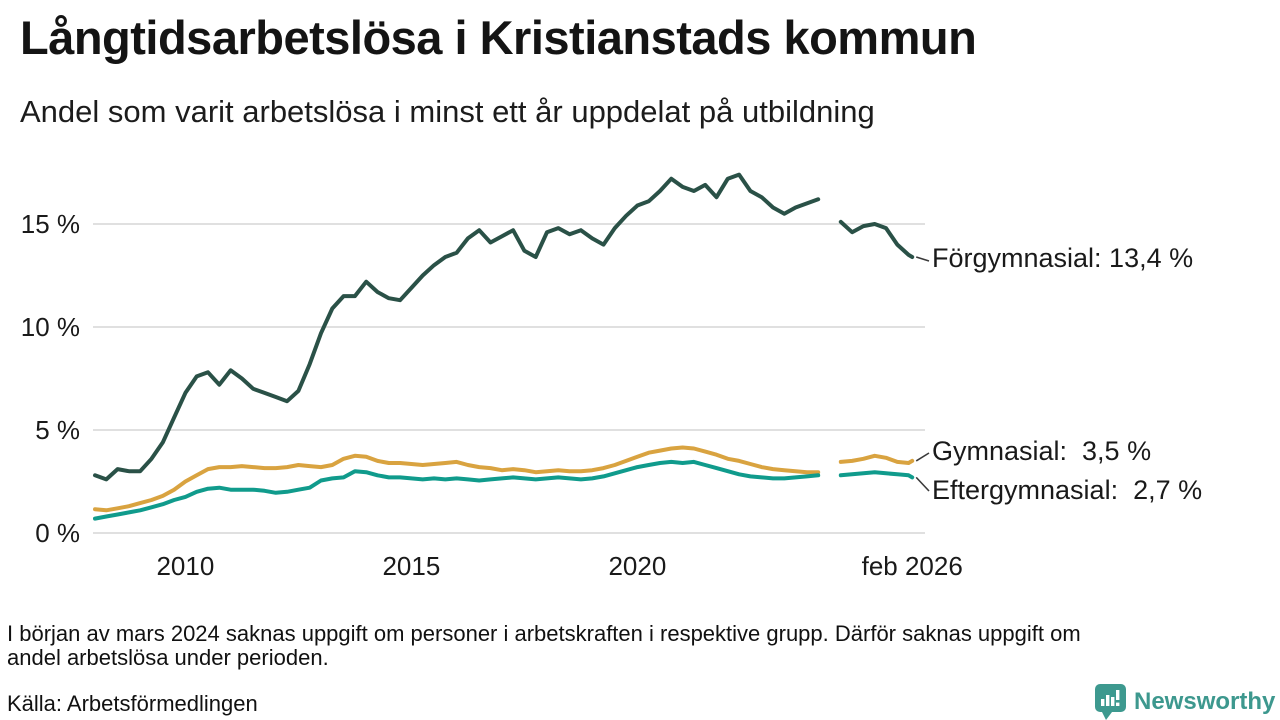 Image resolution: width=1280 pixels, height=720 pixels. What do you see at coordinates (1205, 701) in the screenshot?
I see `newsworthy-wordmark: Newsworthy` at bounding box center [1205, 701].